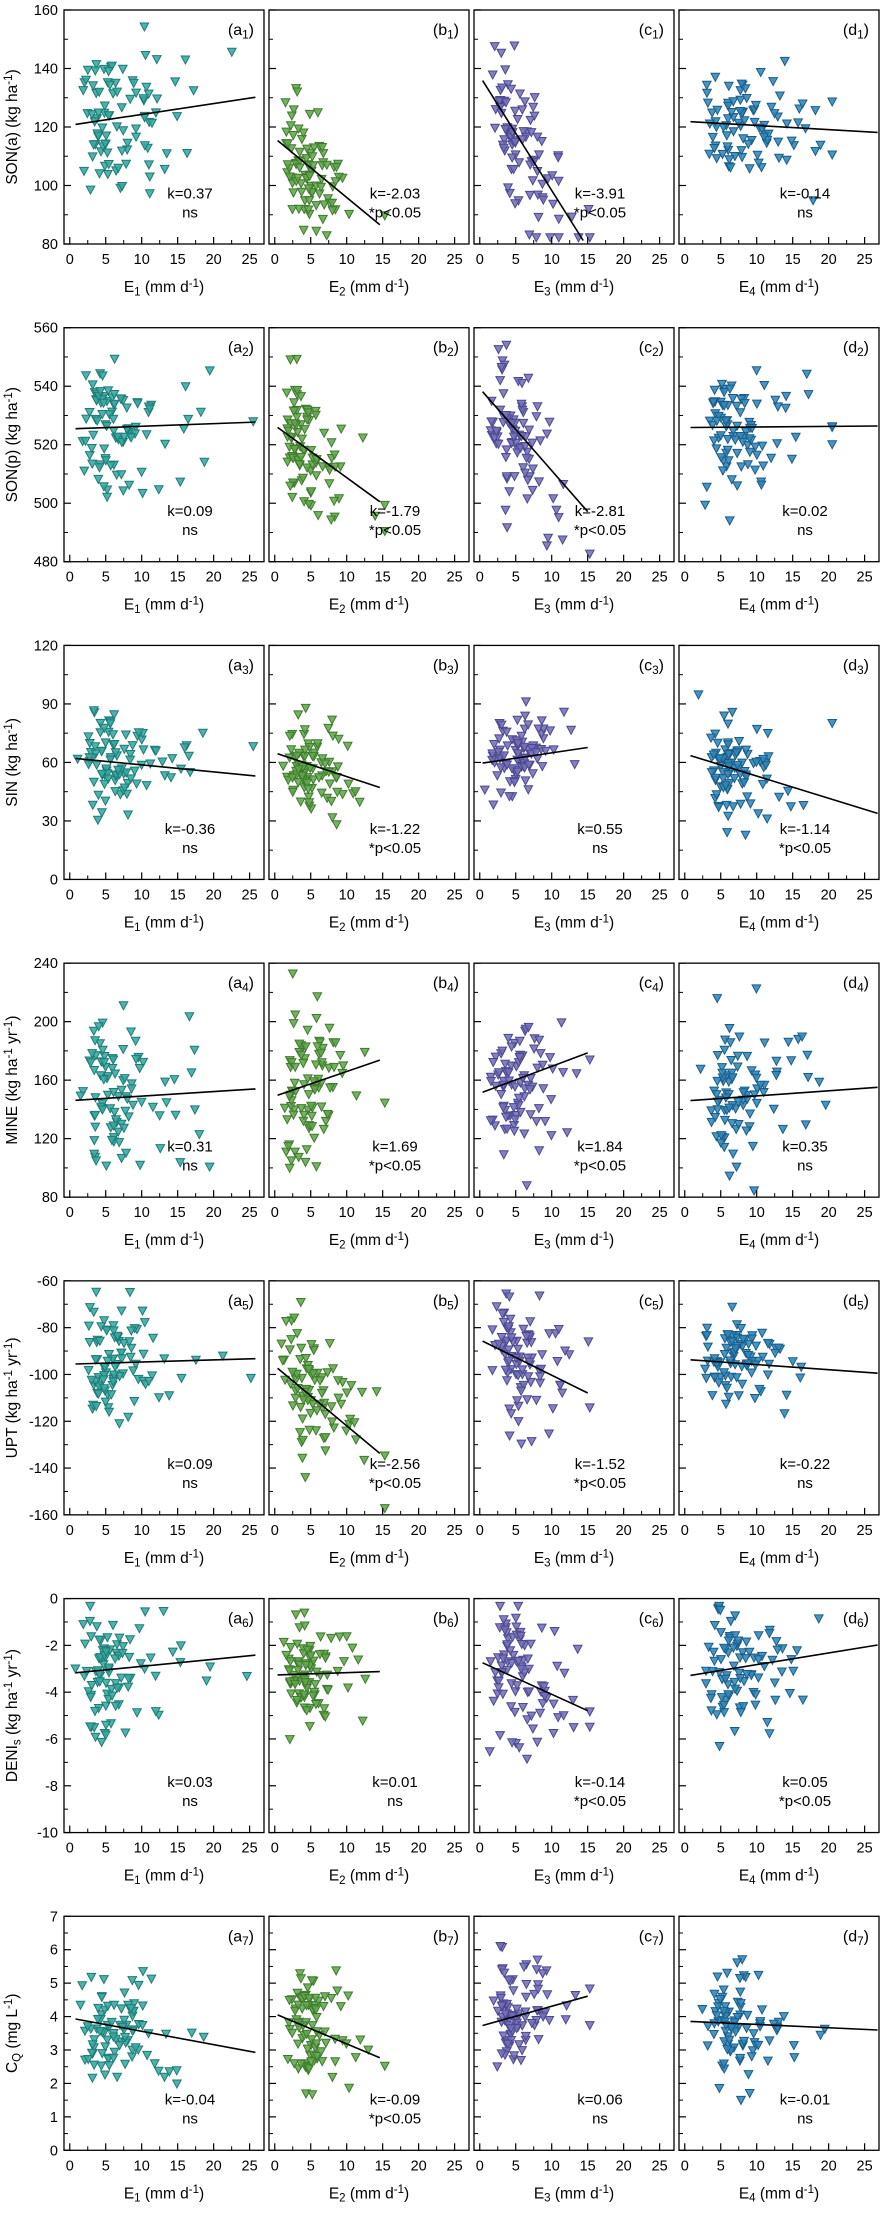 The width and height of the screenshot is (887, 2224). Describe the element at coordinates (552, 1849) in the screenshot. I see `x-tick-label: 10` at that location.